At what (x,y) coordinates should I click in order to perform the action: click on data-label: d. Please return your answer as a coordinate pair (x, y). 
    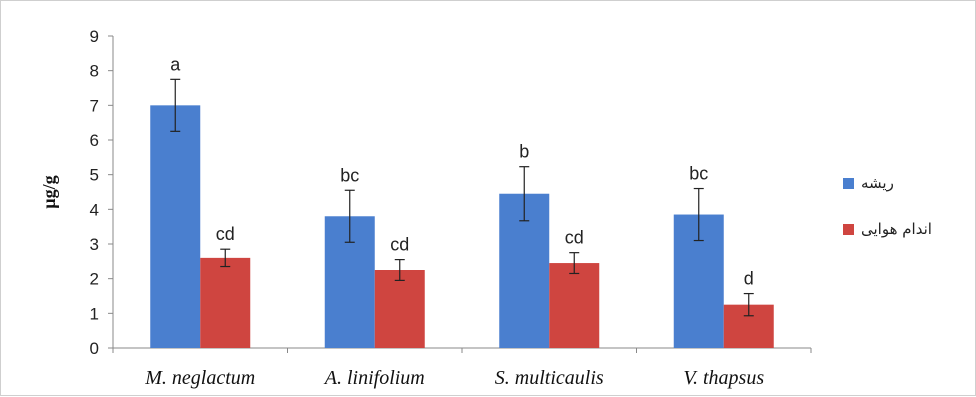
    Looking at the image, I should click on (749, 279).